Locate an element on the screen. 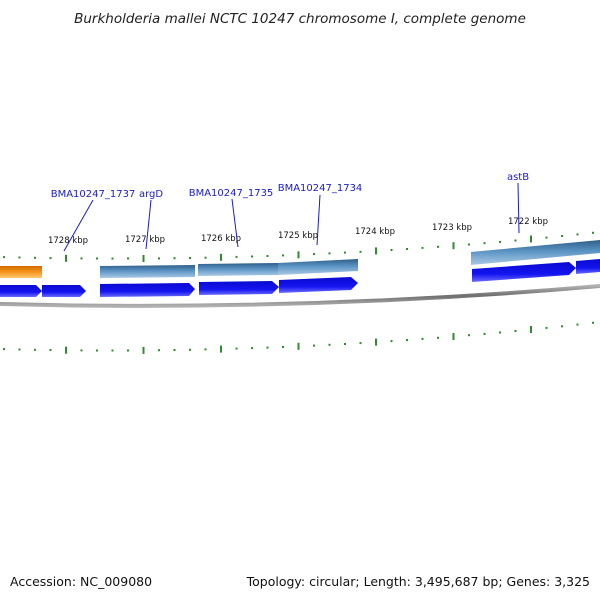 The height and width of the screenshot is (600, 600). gene-label: BMA10247_1734 is located at coordinates (320, 188).